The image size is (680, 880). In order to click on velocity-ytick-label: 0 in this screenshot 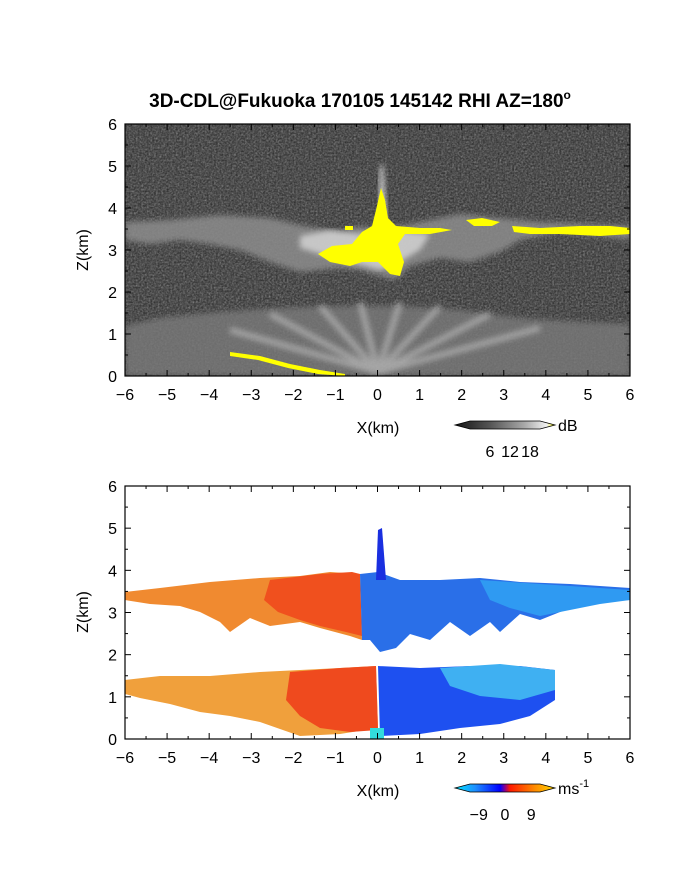, I will do `click(112, 740)`.